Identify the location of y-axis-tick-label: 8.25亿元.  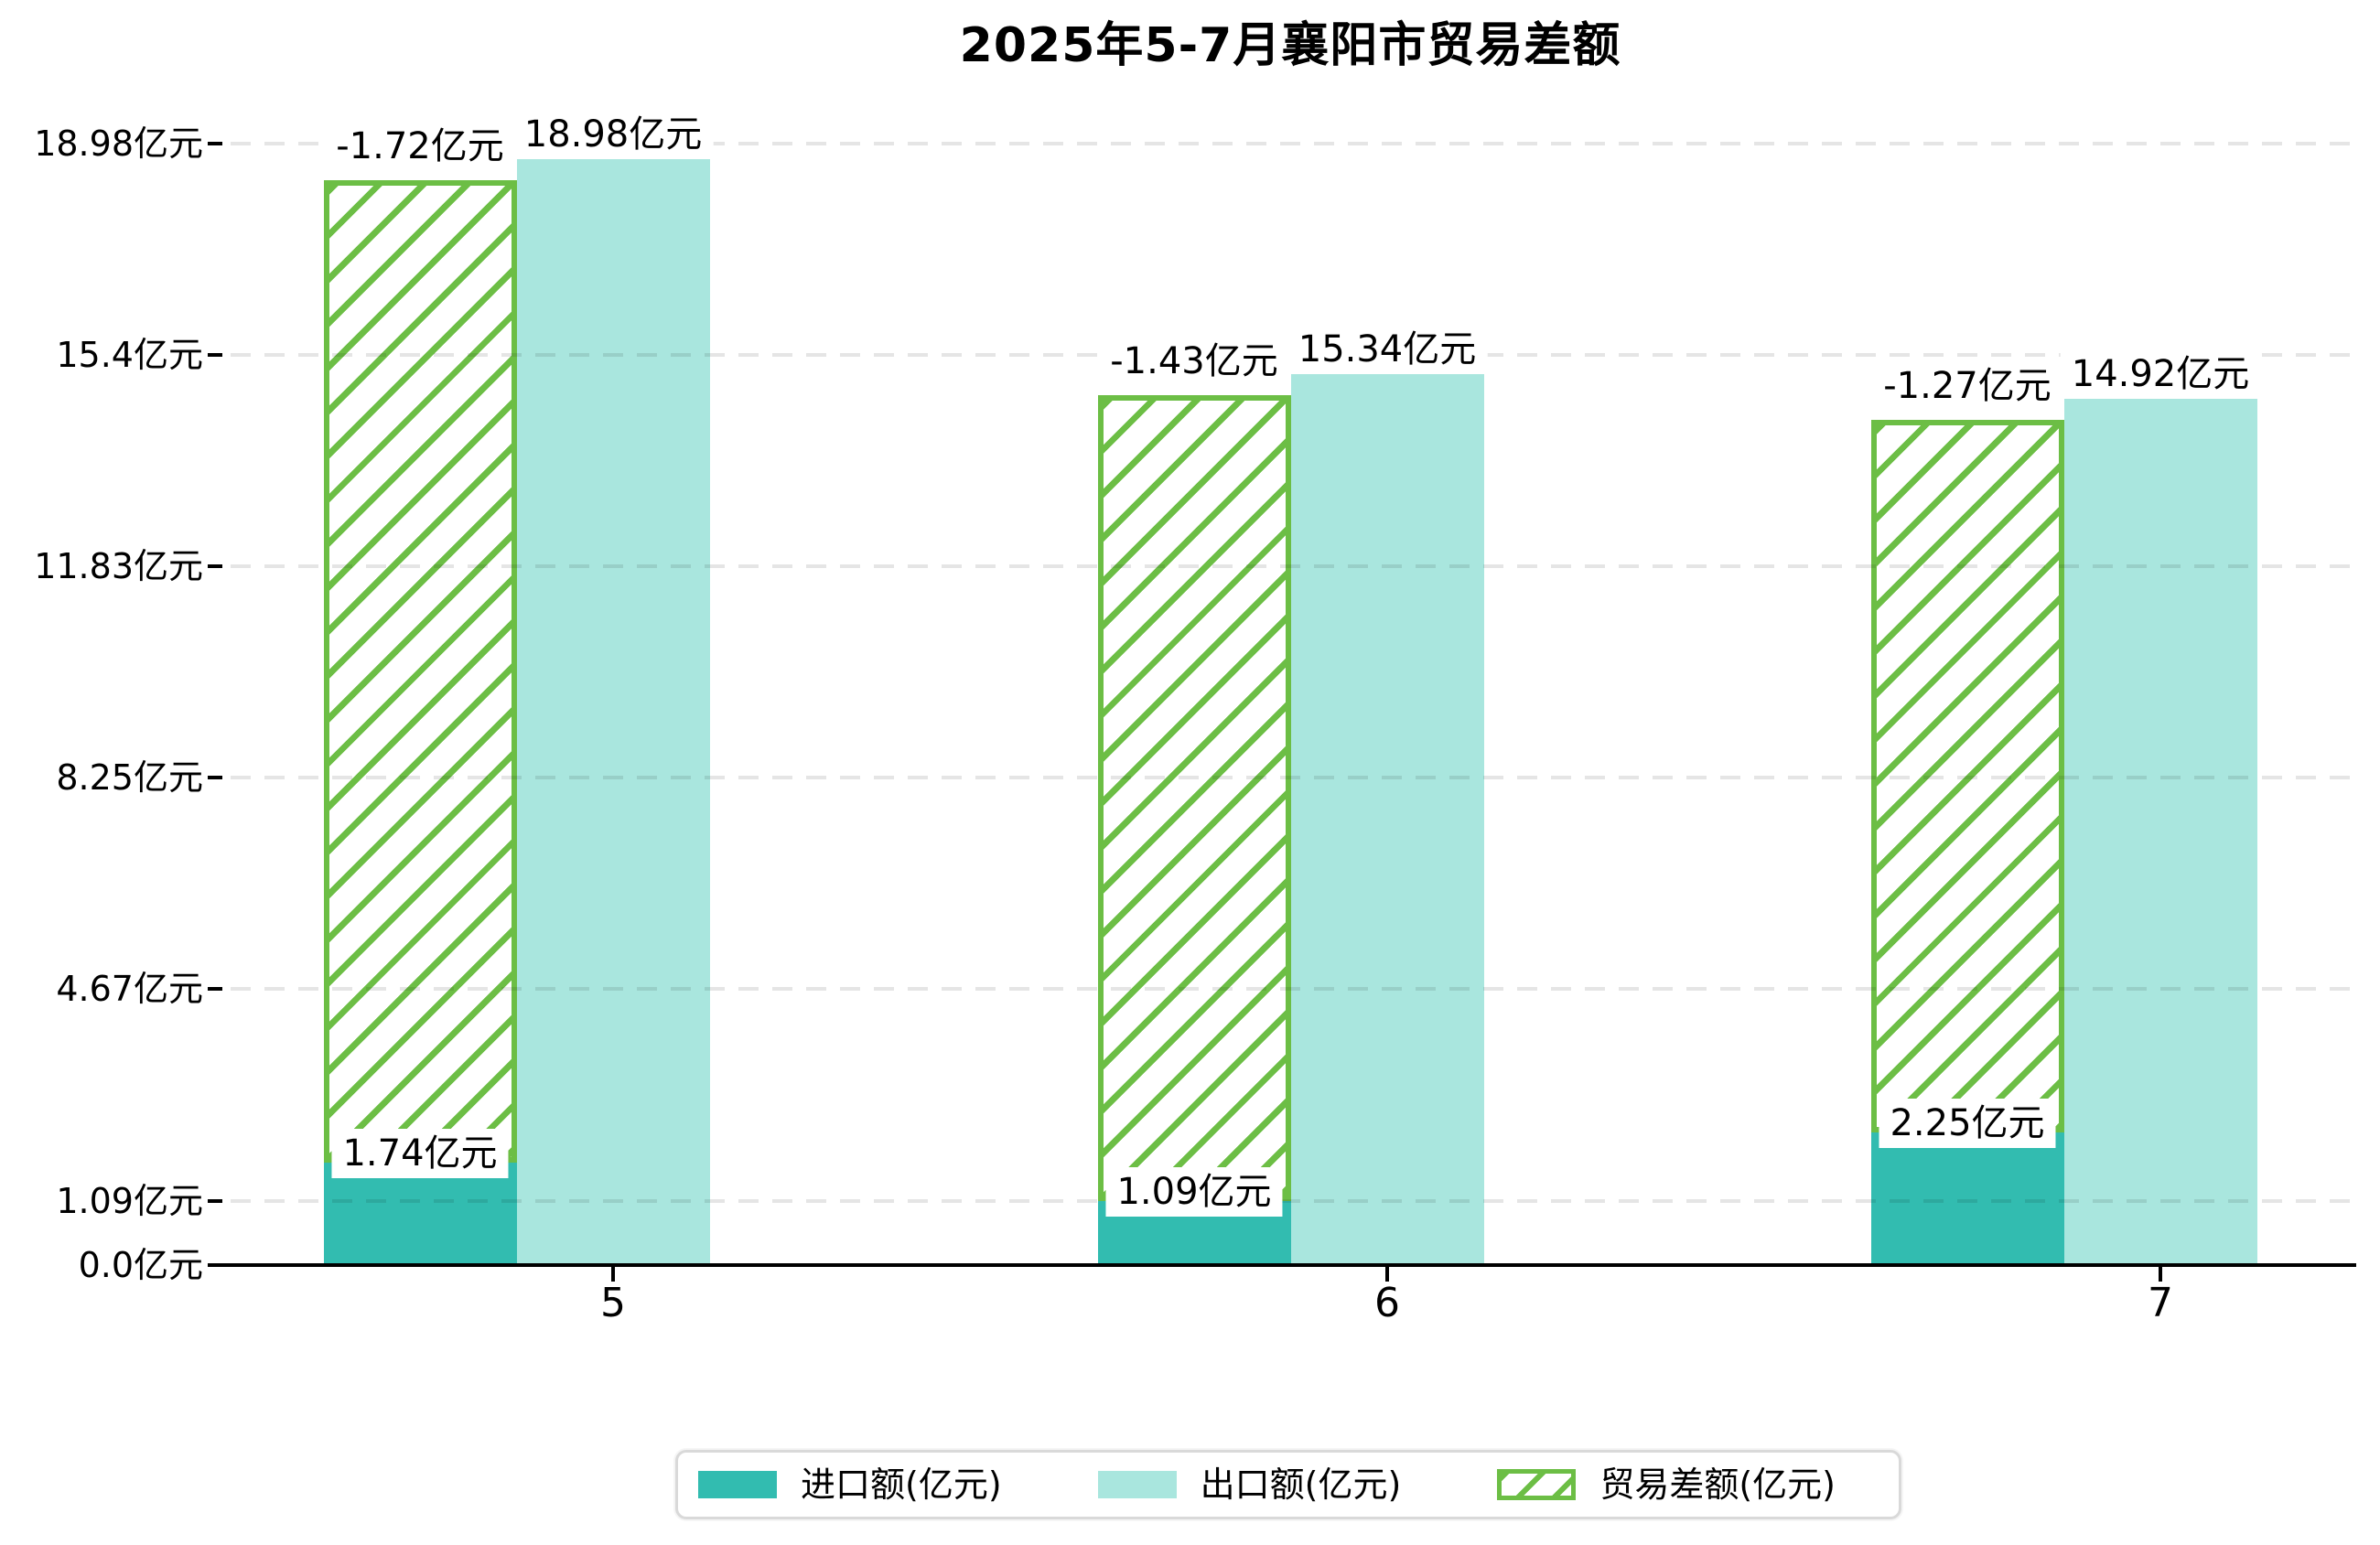
(129, 778).